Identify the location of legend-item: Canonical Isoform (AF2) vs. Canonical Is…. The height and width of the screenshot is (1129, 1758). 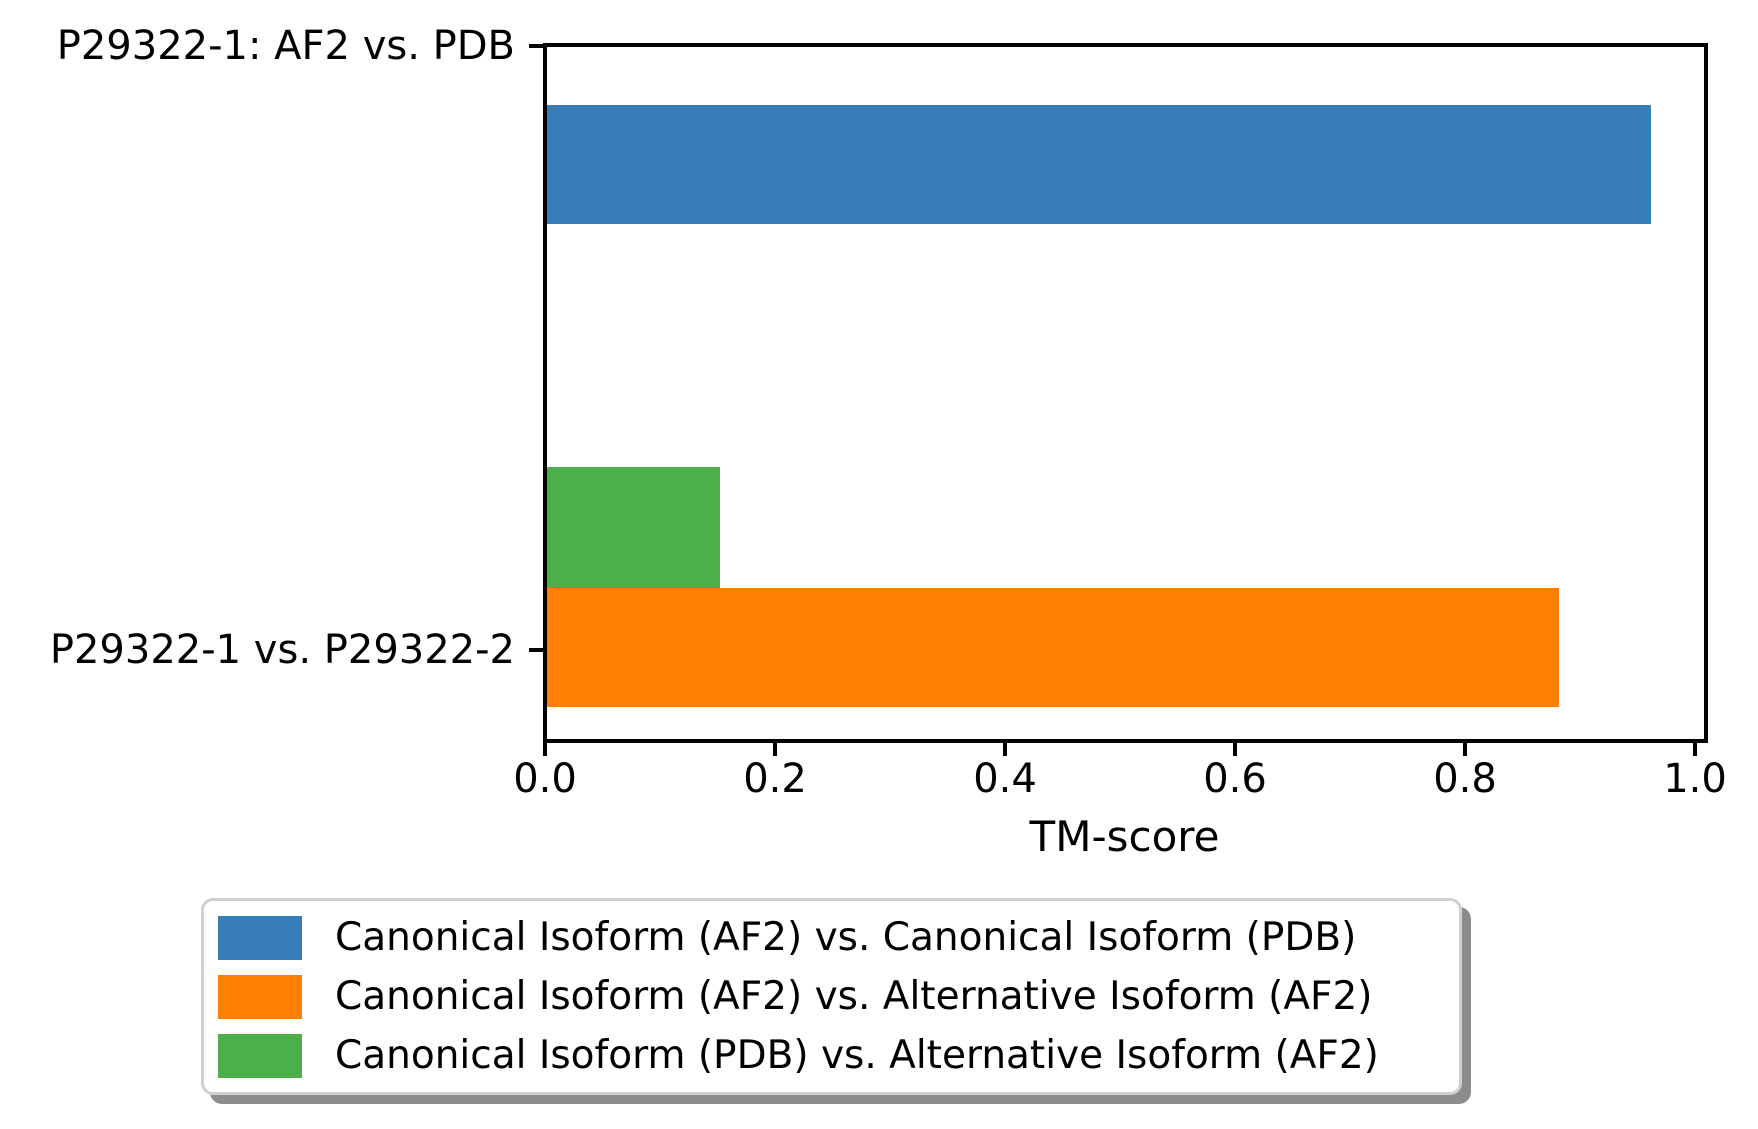
(838, 937).